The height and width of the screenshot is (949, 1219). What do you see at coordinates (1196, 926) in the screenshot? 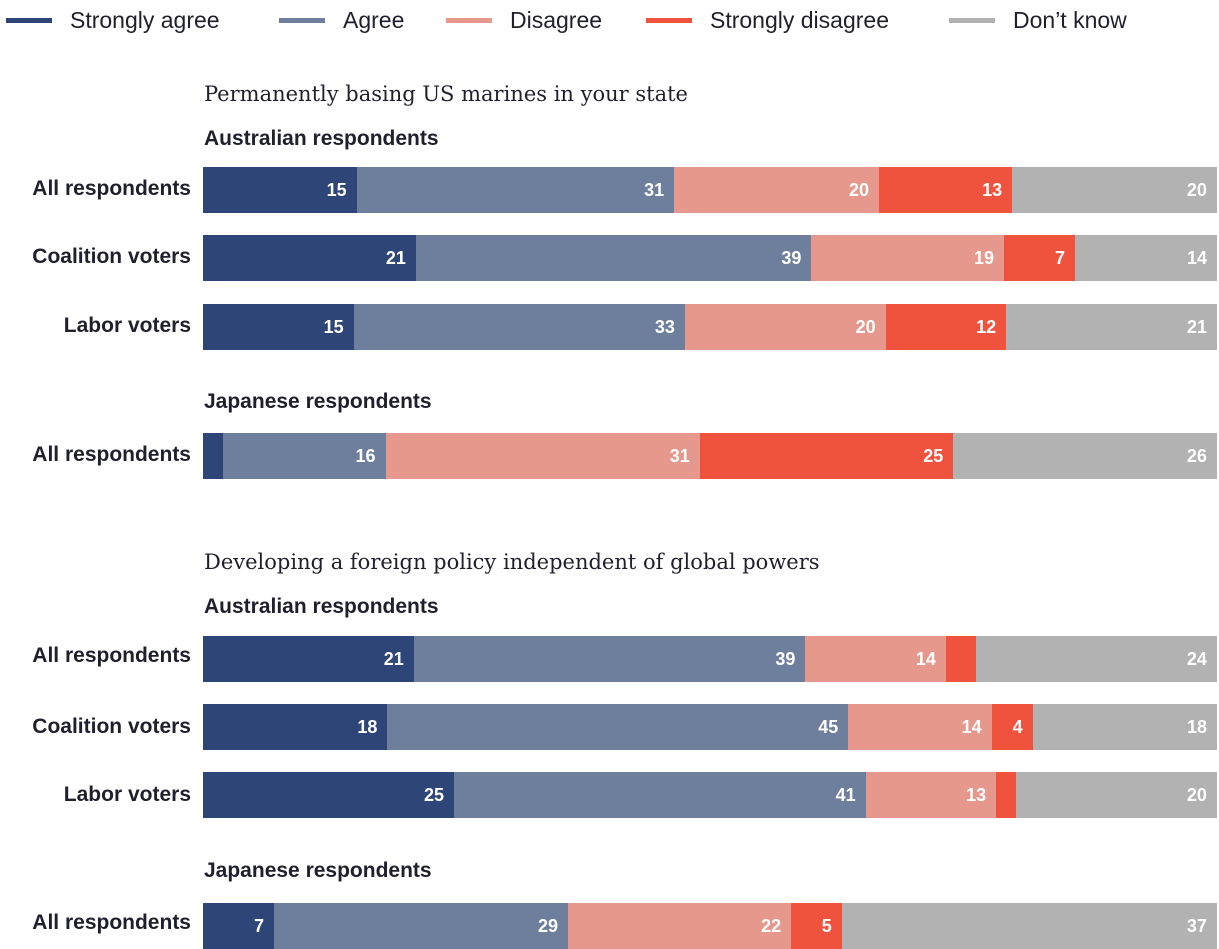
I see `data-label: 37` at bounding box center [1196, 926].